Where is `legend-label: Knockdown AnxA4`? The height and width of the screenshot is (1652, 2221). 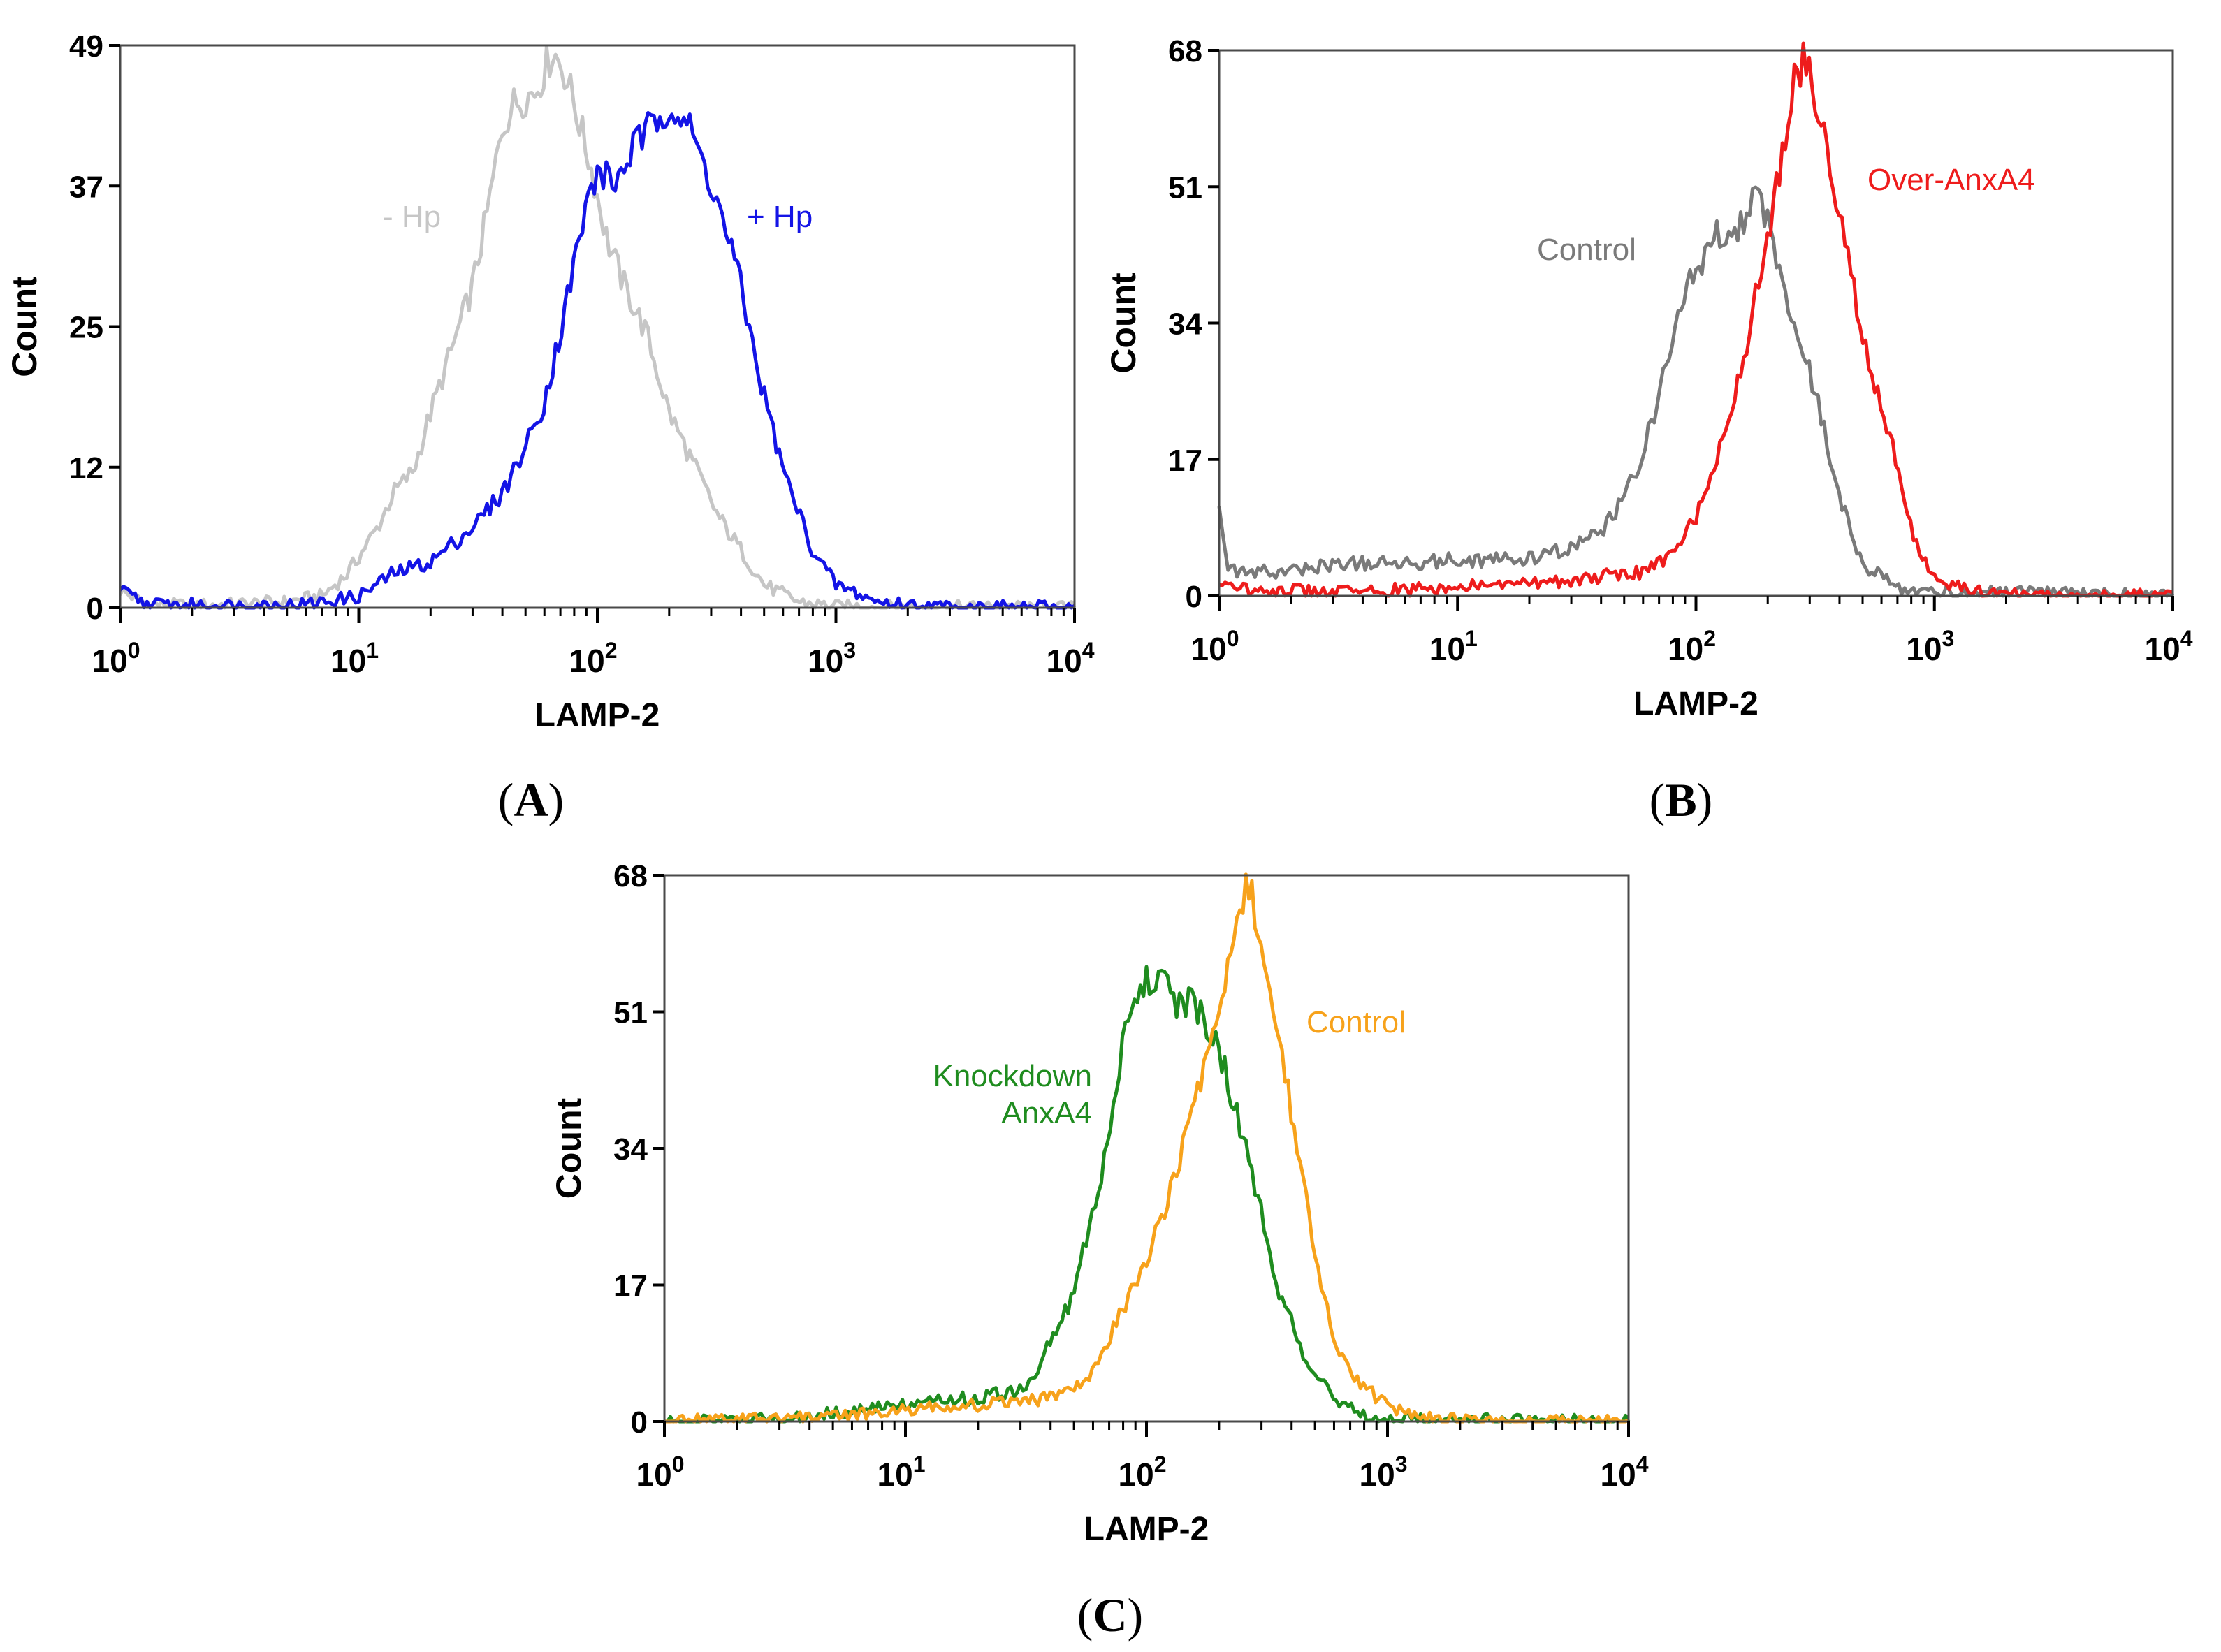
legend-label: Knockdown AnxA4 is located at coordinates (1012, 1094).